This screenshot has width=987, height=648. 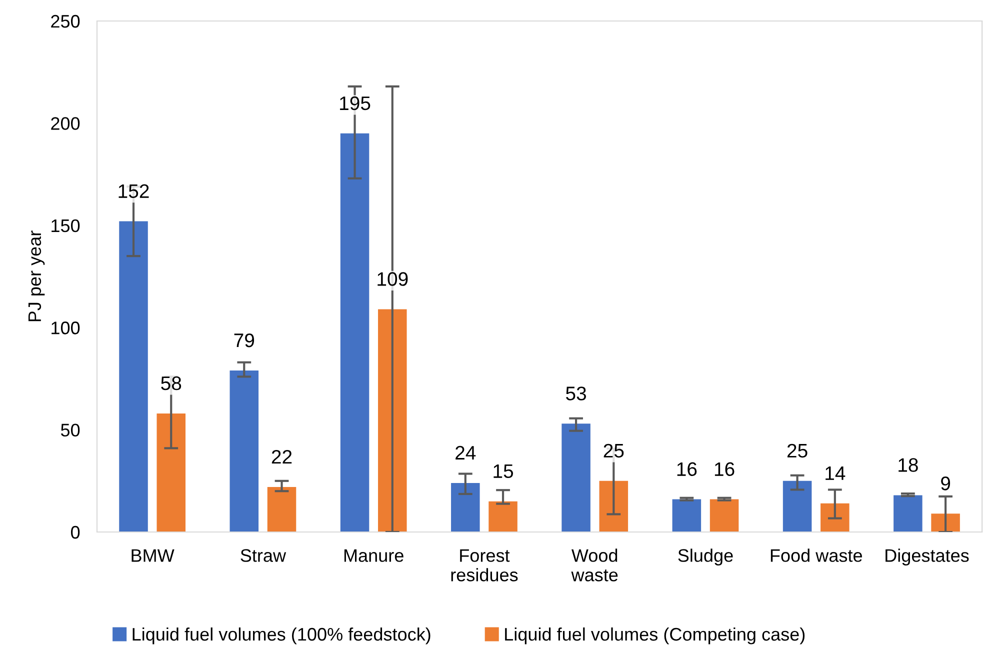 What do you see at coordinates (393, 279) in the screenshot?
I see `data-label: 109` at bounding box center [393, 279].